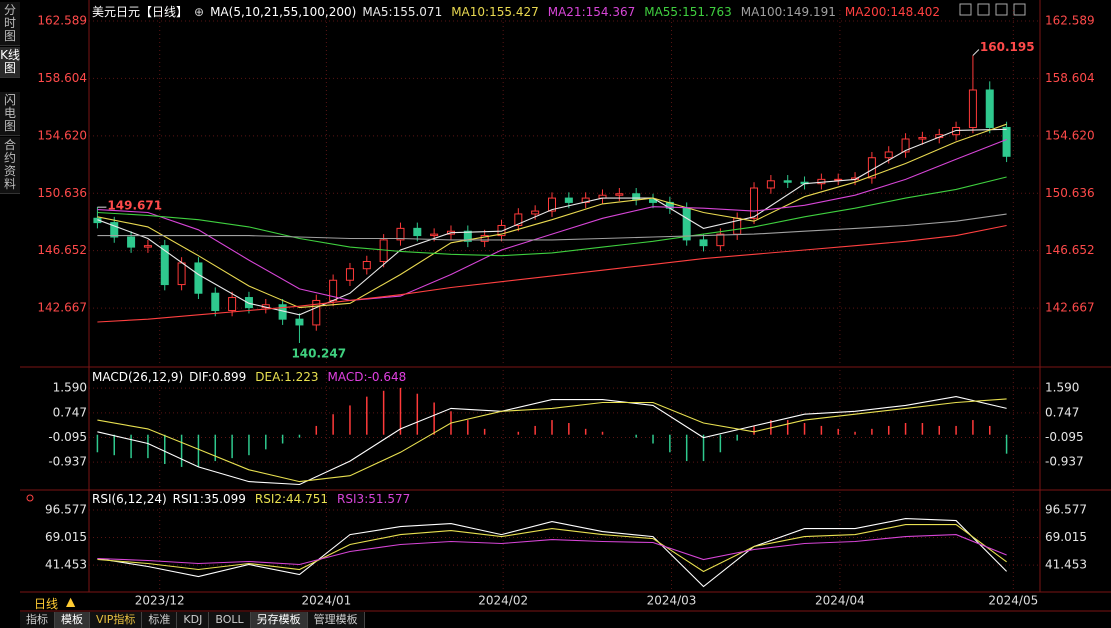 Image resolution: width=1111 pixels, height=628 pixels. I want to click on tab: VIP指标, so click(116, 620).